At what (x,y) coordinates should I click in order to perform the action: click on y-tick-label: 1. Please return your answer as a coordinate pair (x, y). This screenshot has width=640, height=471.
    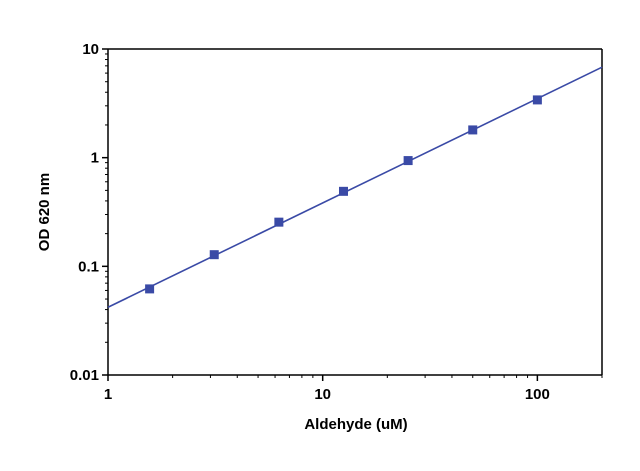
    Looking at the image, I should click on (95, 158).